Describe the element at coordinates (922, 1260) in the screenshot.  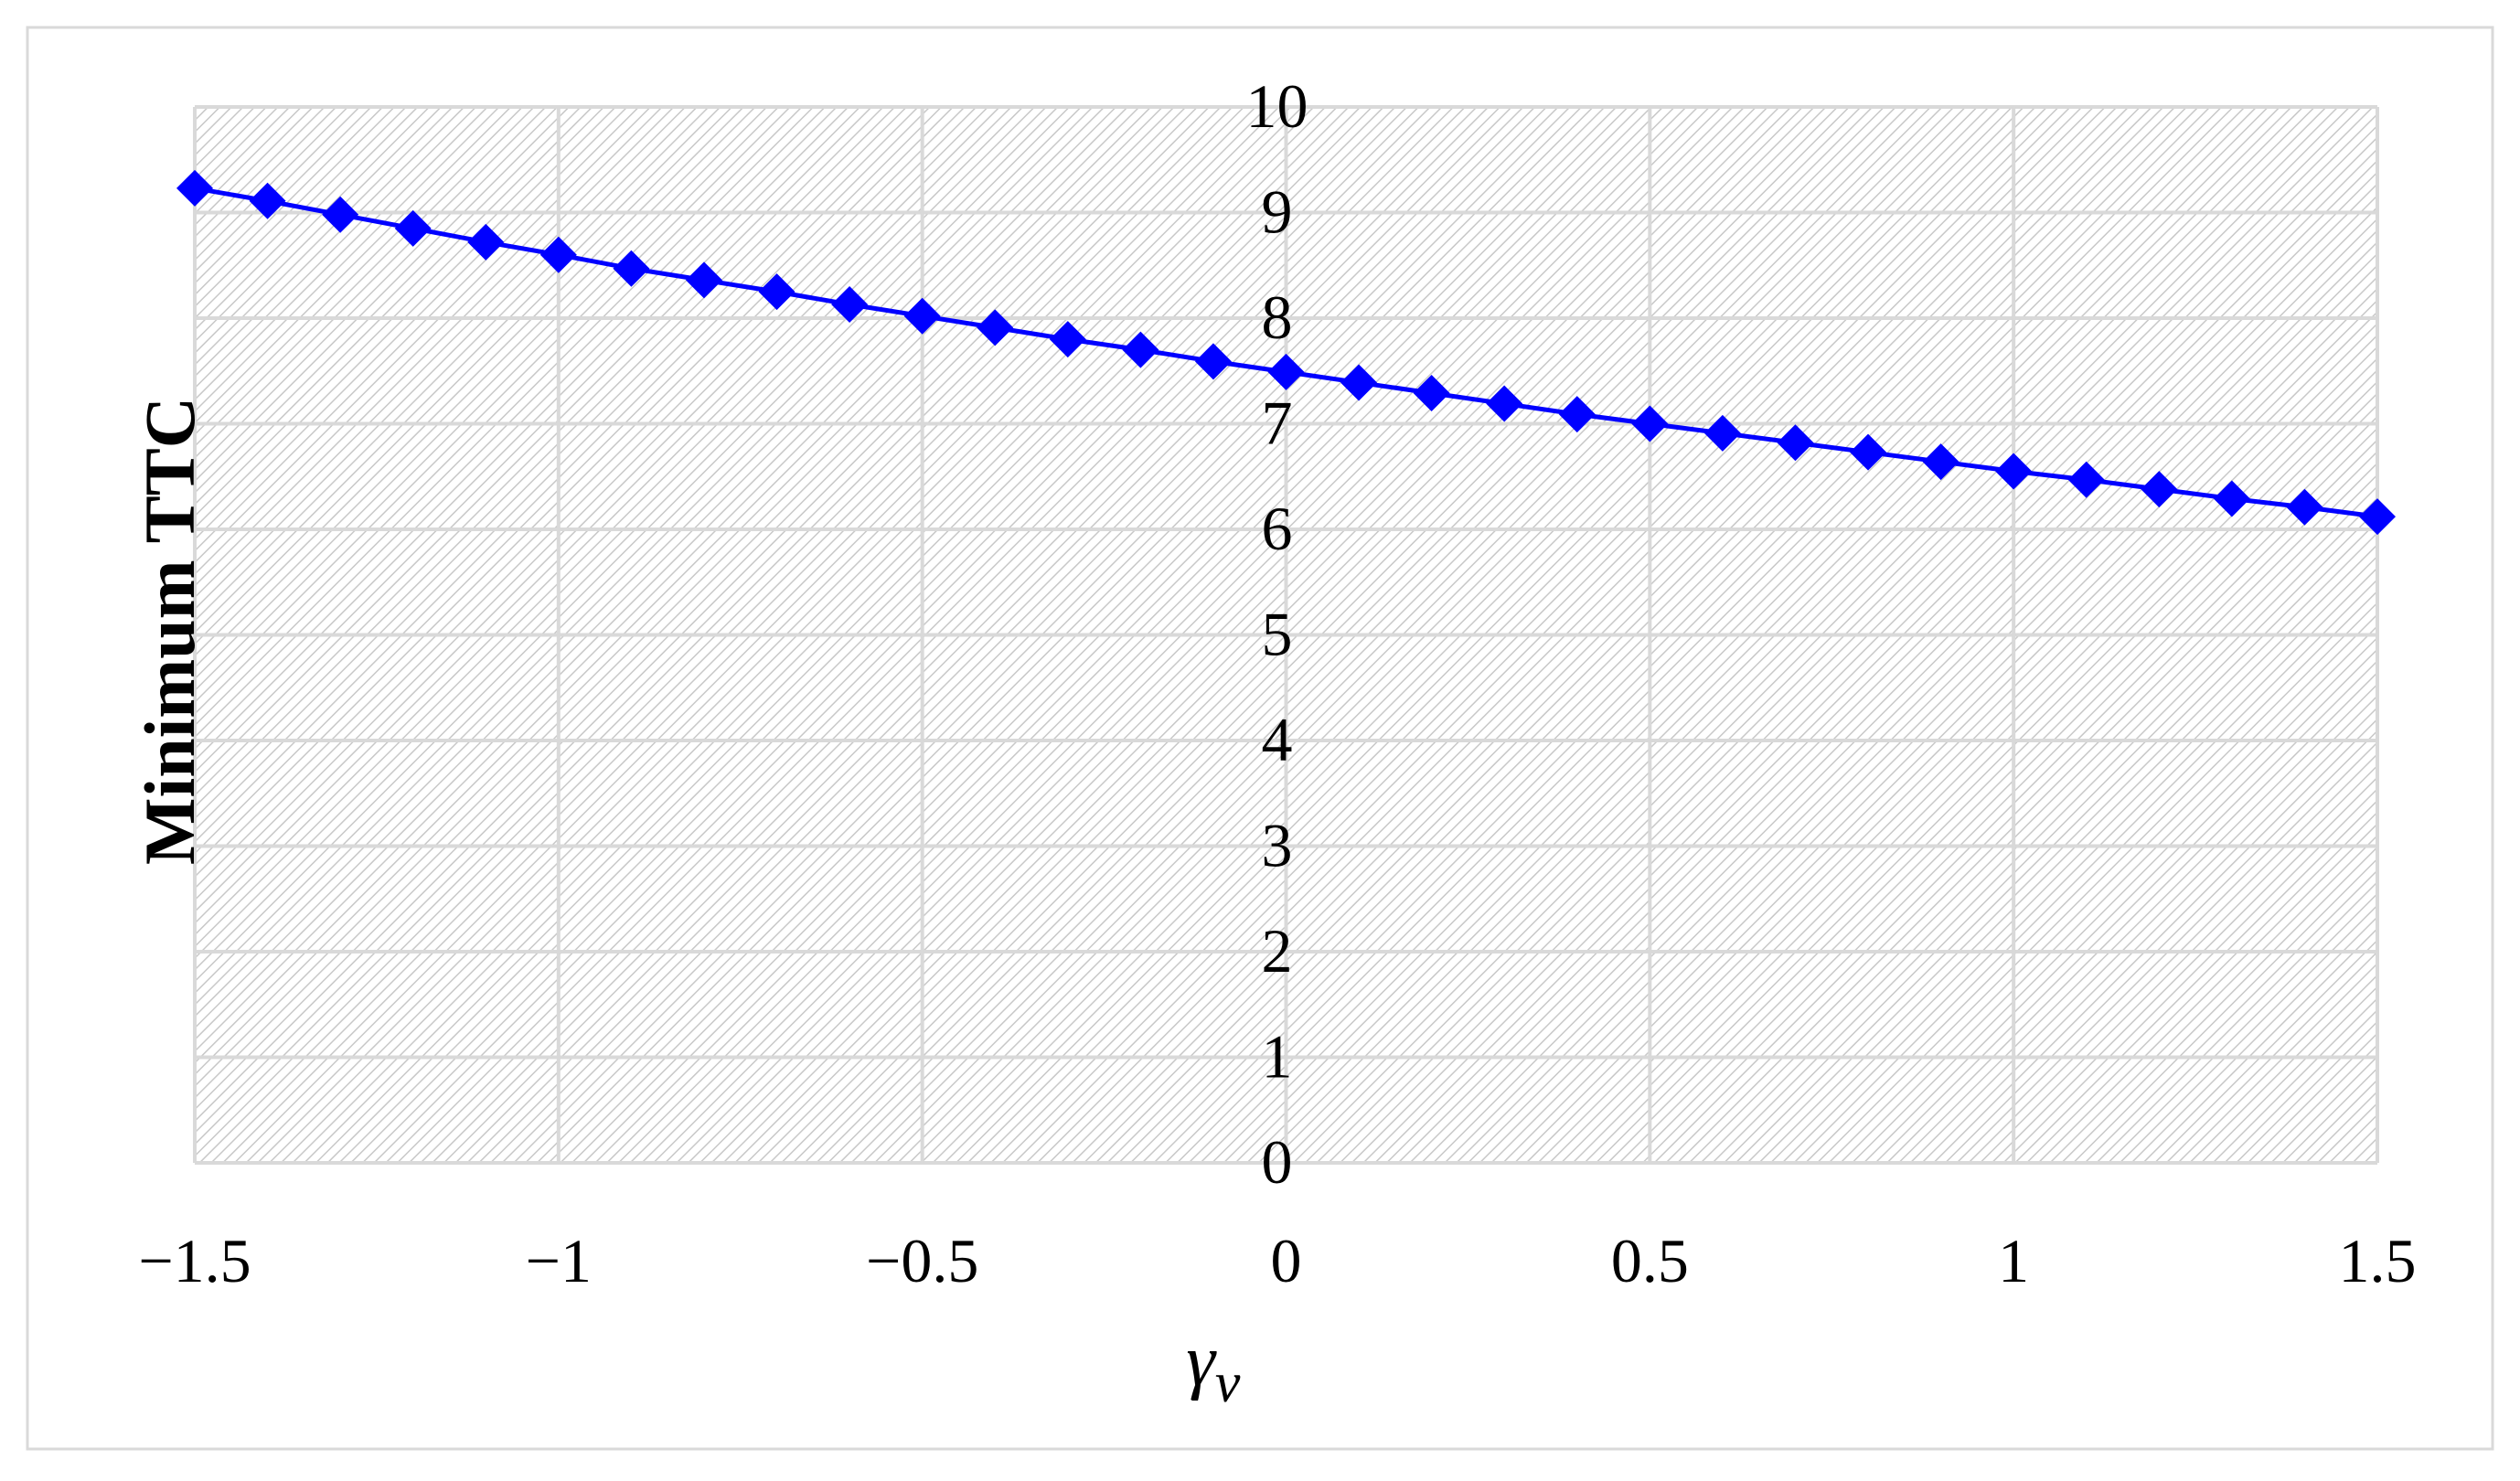
I see `x-tick-label-2: −0.5` at that location.